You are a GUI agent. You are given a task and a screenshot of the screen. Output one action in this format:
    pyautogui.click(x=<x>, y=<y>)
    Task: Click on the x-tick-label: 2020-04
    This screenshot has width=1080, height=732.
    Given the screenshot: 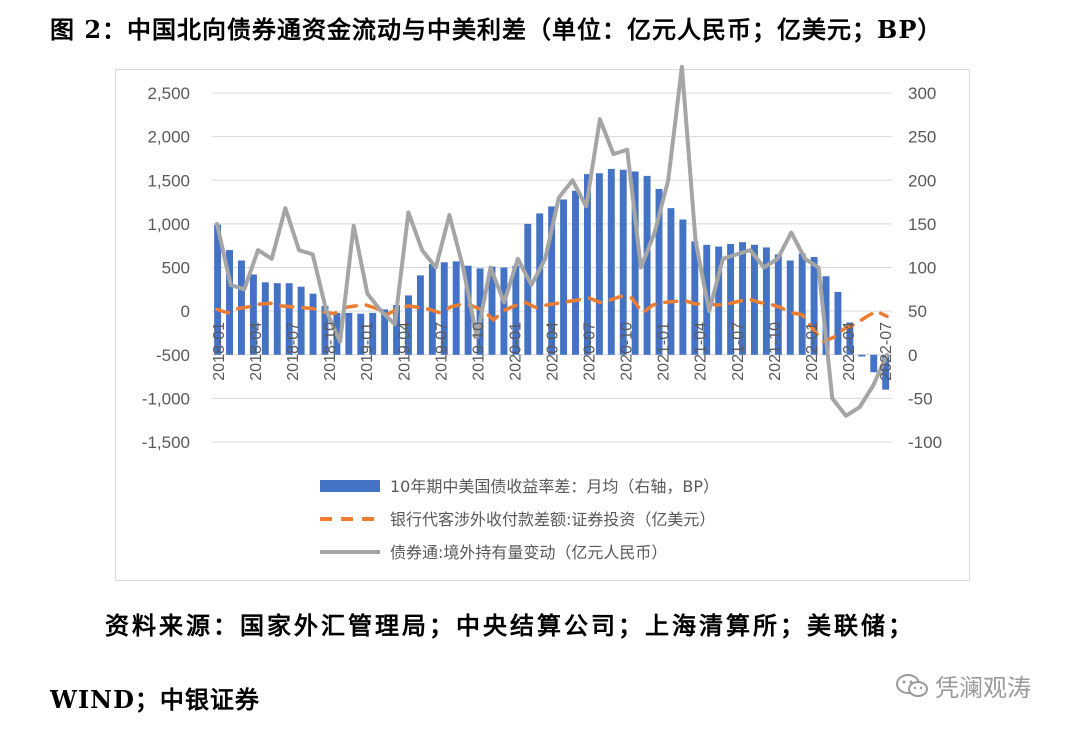 What is the action you would take?
    pyautogui.click(x=553, y=351)
    